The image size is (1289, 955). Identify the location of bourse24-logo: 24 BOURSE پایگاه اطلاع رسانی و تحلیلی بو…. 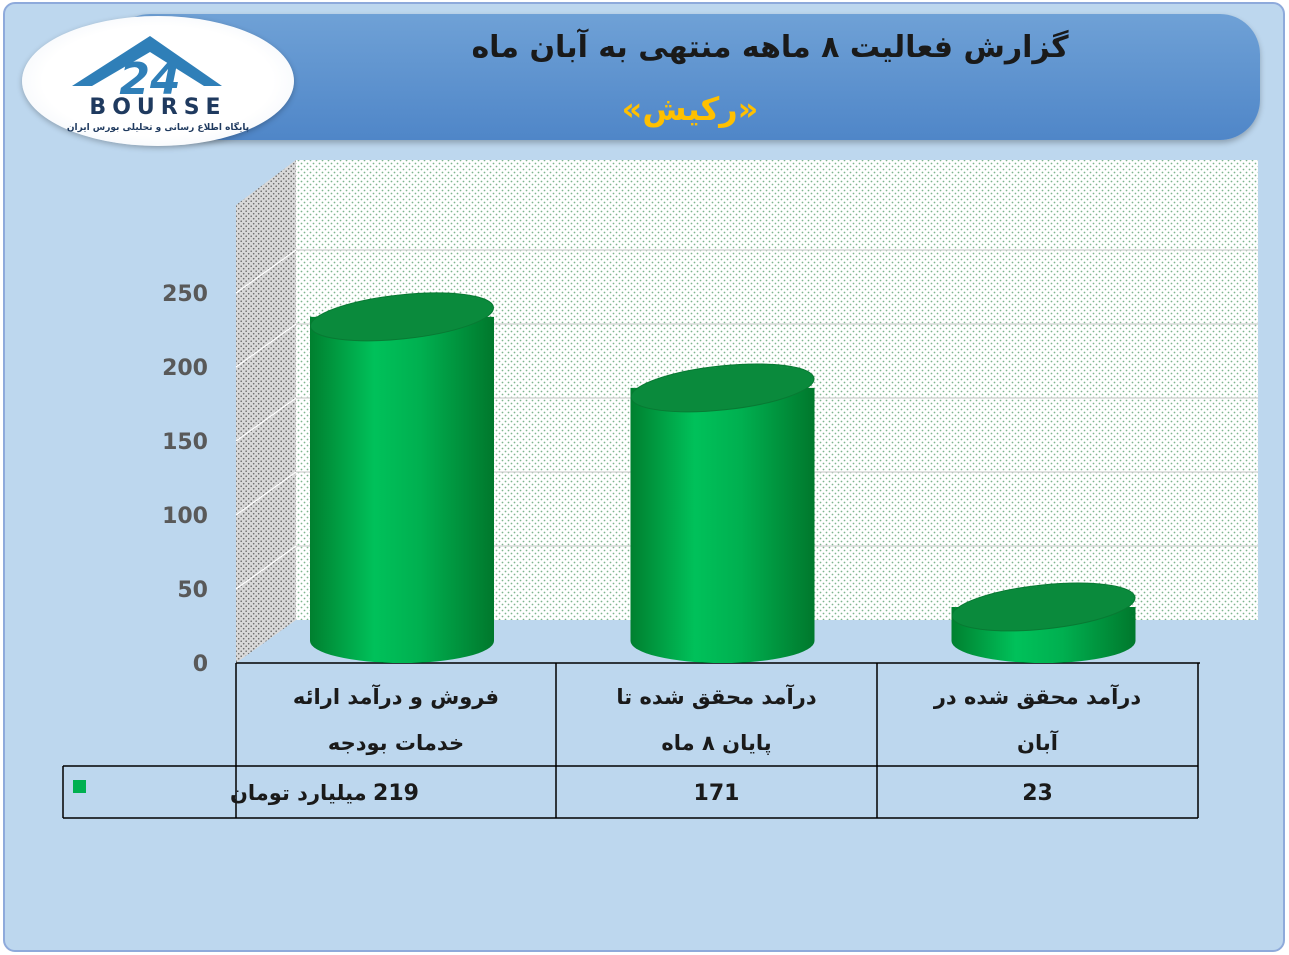
(158, 81).